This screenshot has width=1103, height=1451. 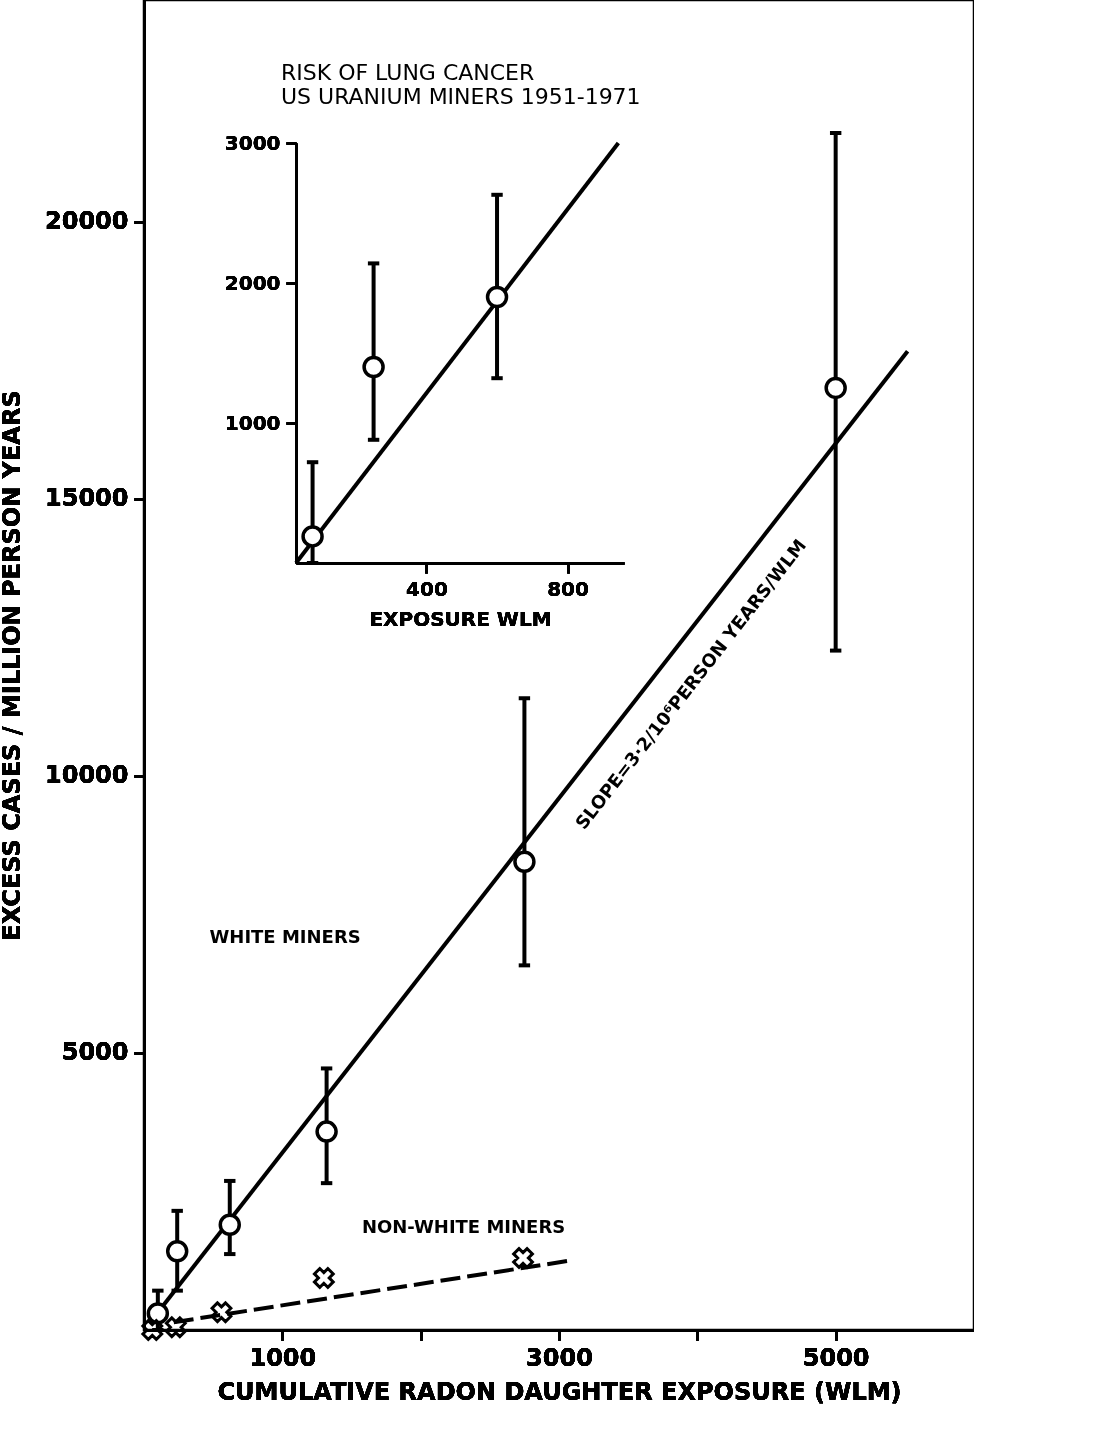 What do you see at coordinates (252, 422) in the screenshot?
I see `y-tick-label: 1000` at bounding box center [252, 422].